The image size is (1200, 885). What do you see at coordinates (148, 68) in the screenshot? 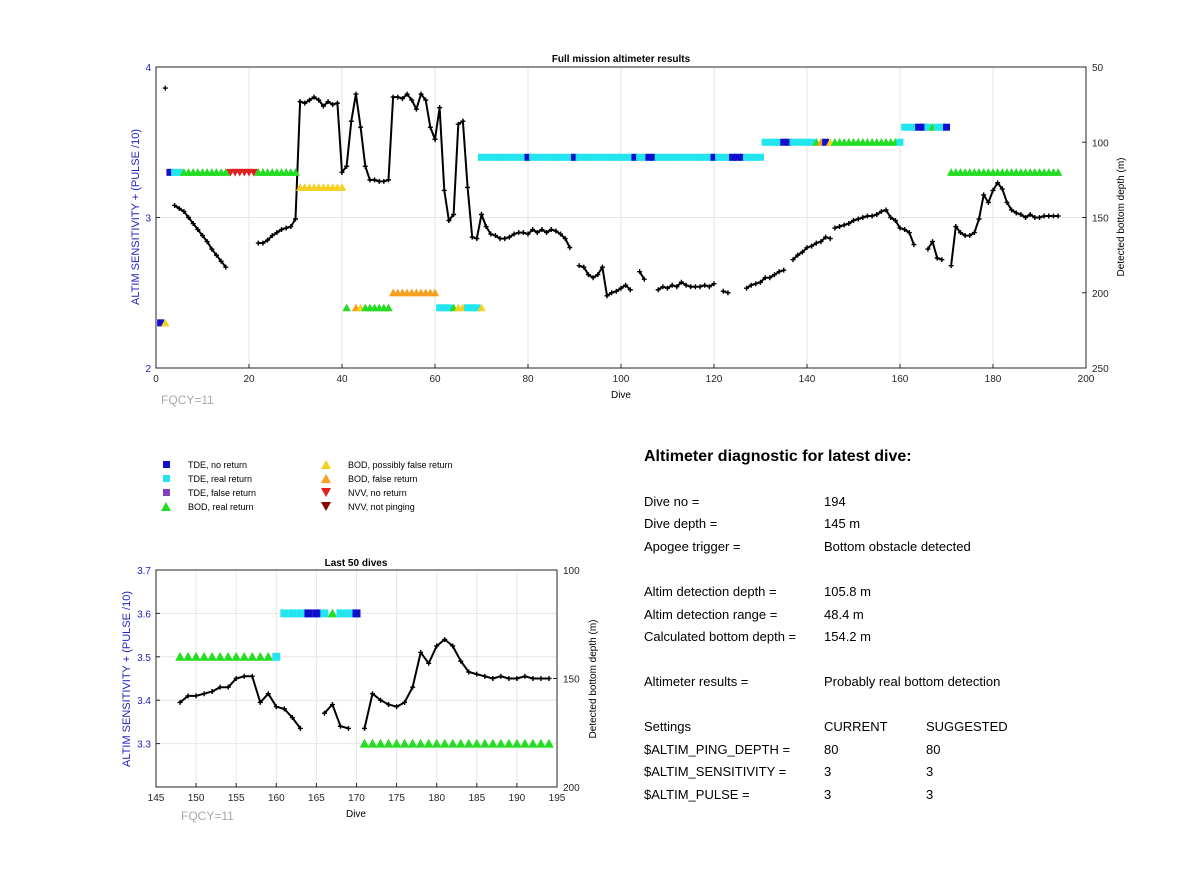
I see `y-tick-label: 4` at bounding box center [148, 68].